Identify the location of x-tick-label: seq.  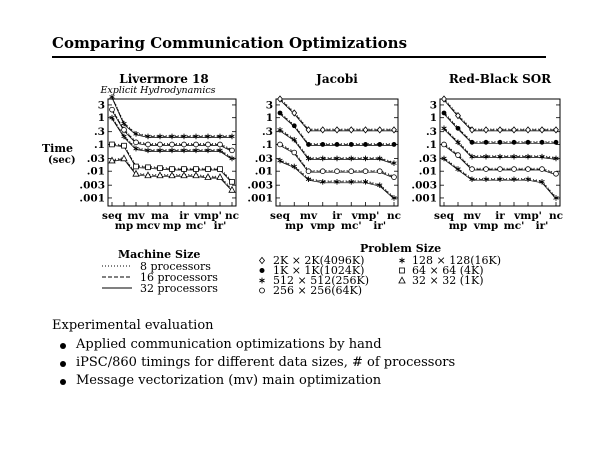
(444, 216).